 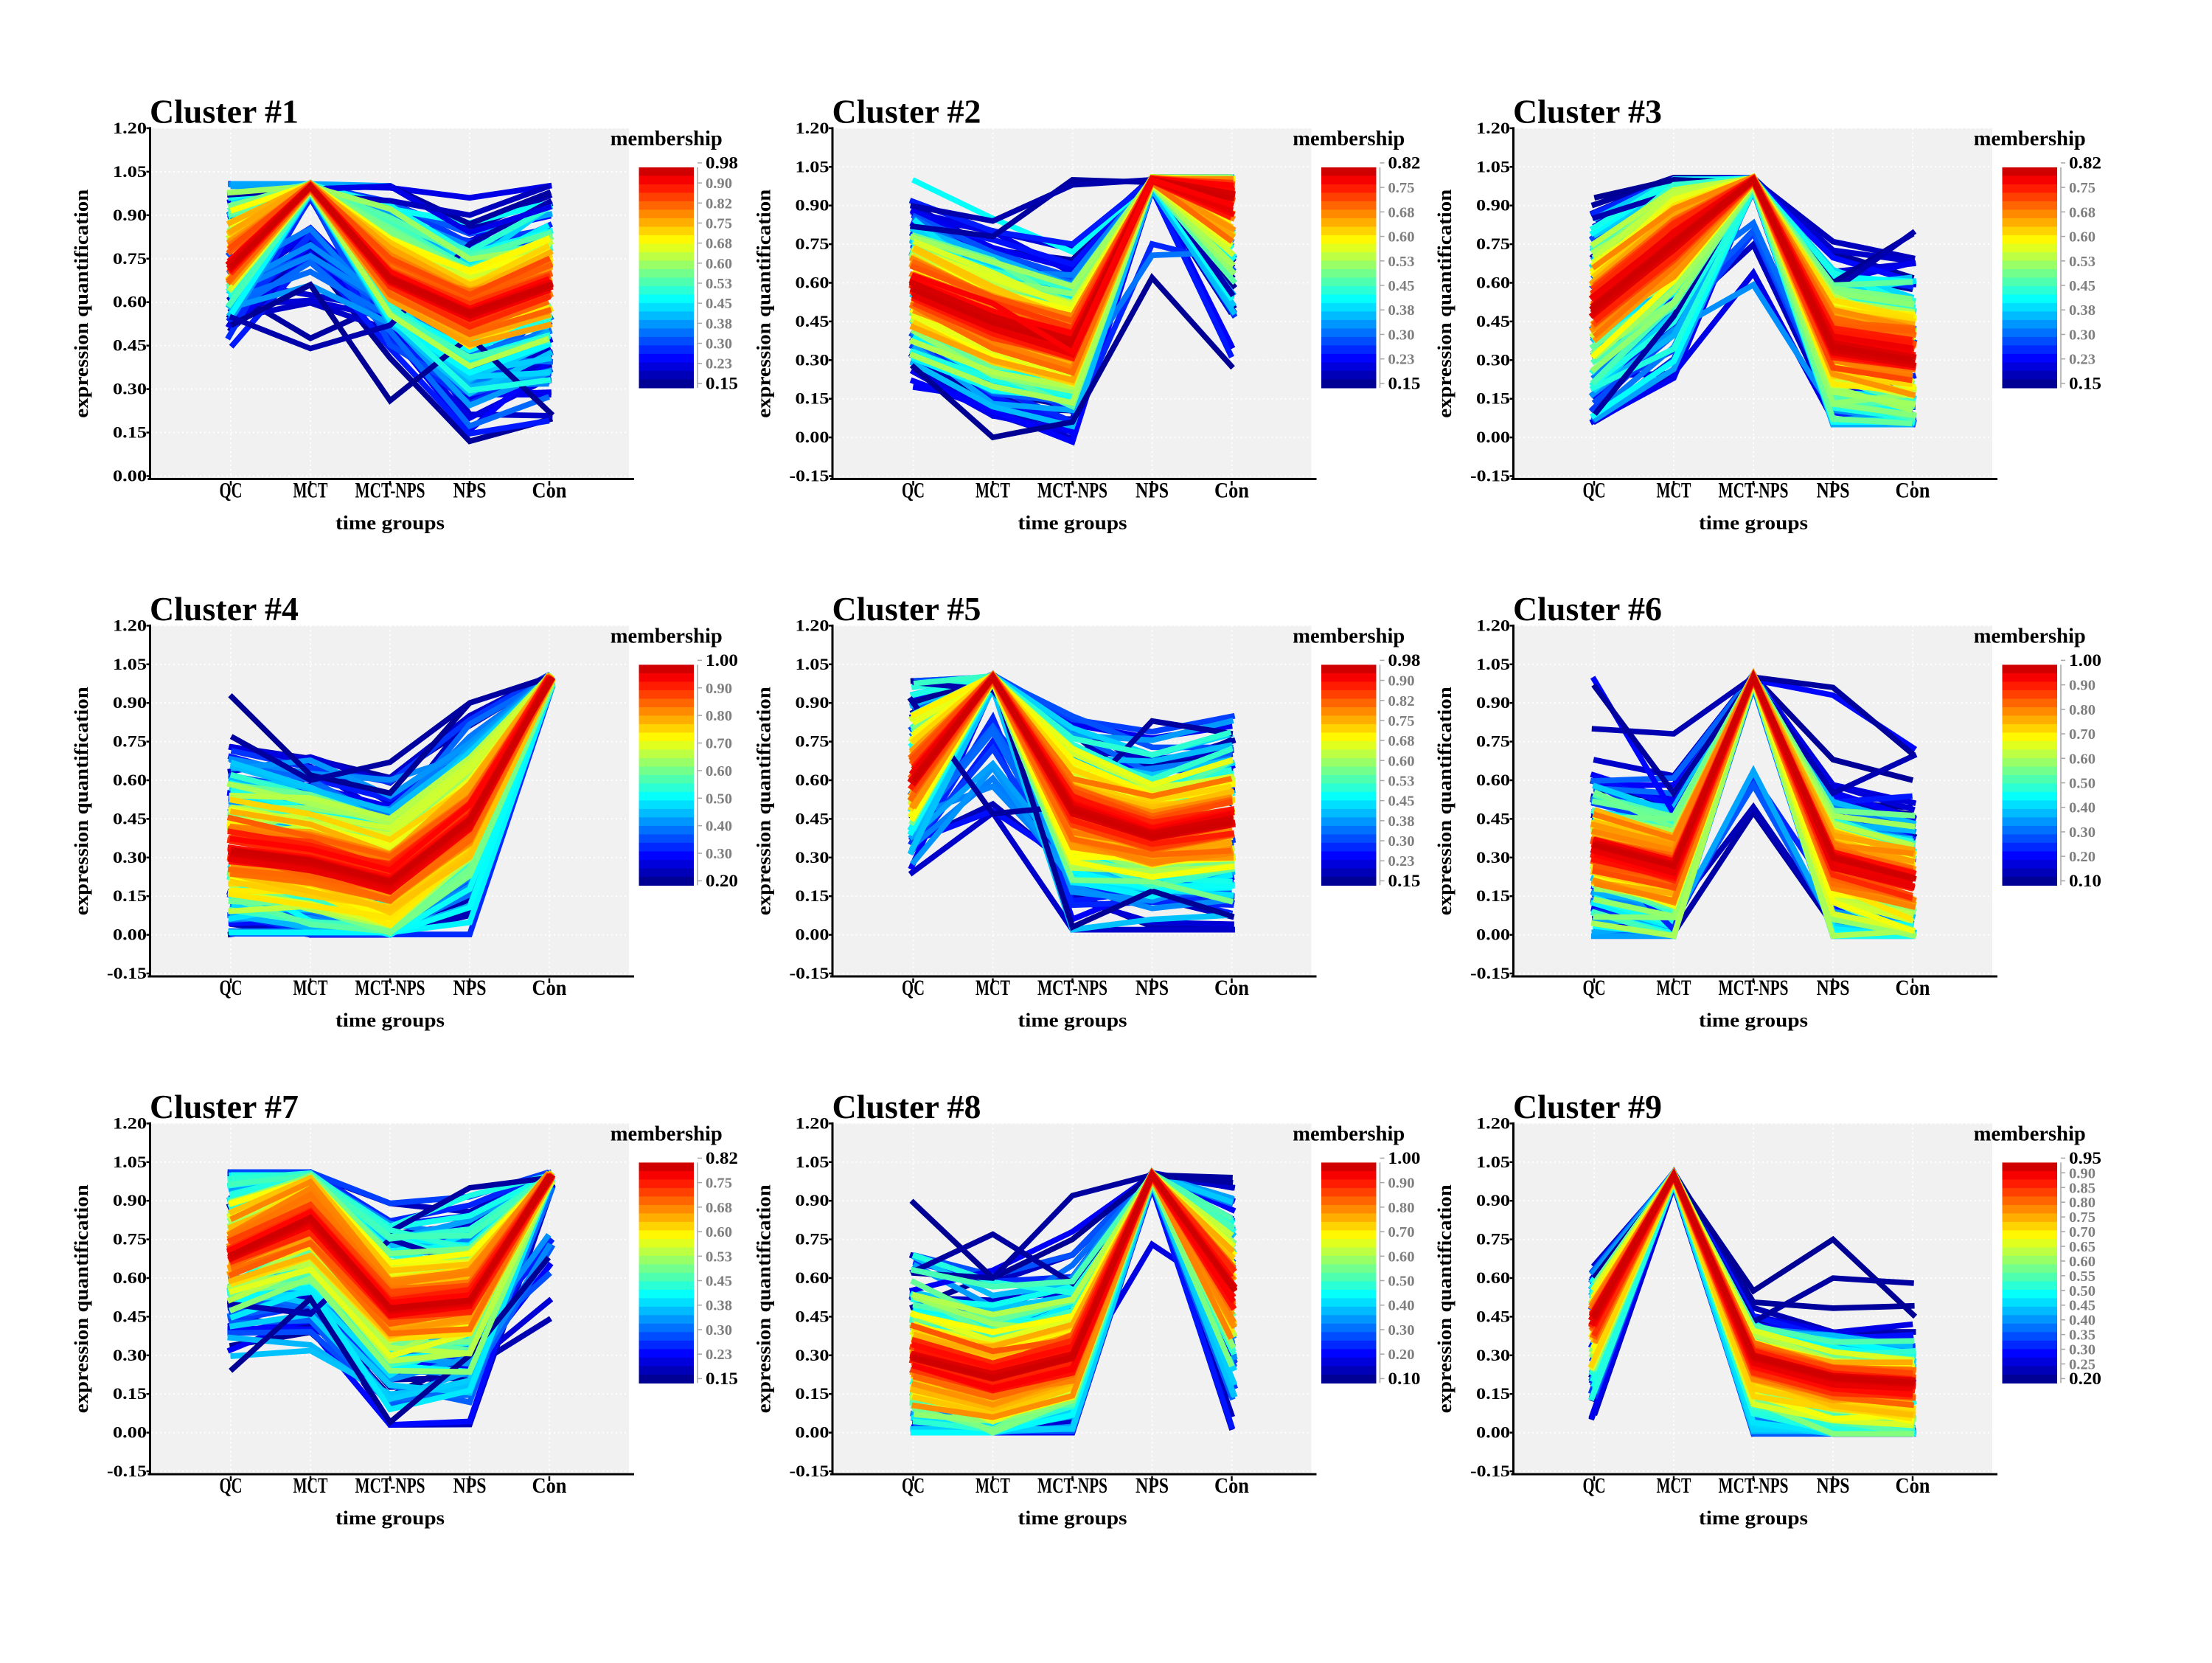 I want to click on svg-text: 0.65, so click(x=2082, y=1247).